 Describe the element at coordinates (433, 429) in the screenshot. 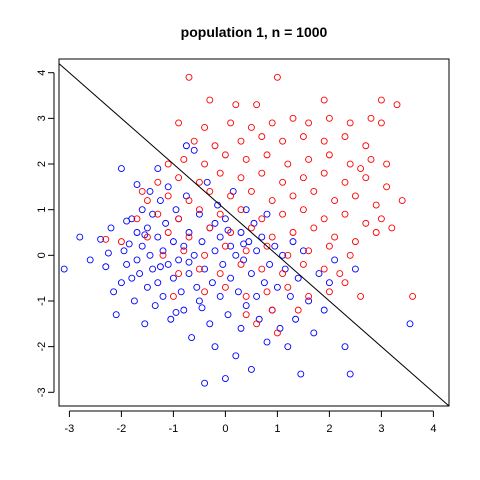

I see `x-tick-label: 4` at that location.